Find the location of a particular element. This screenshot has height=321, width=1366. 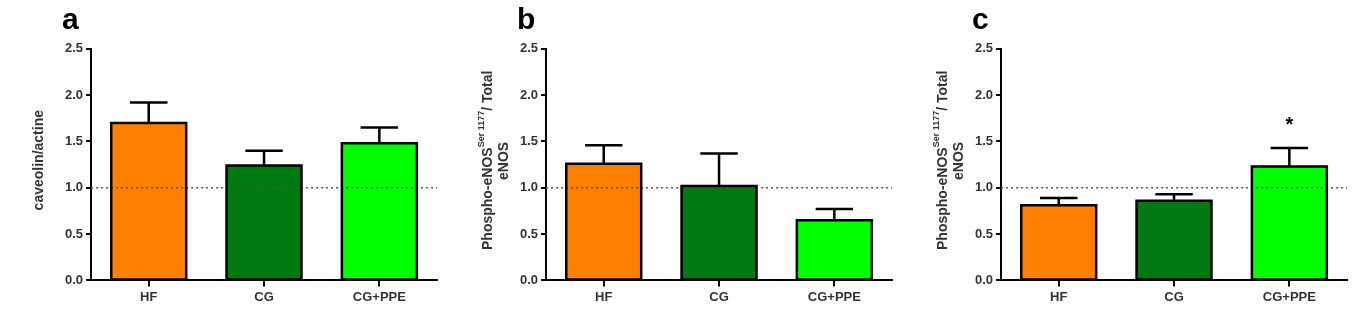

annotation: * is located at coordinates (1289, 124).